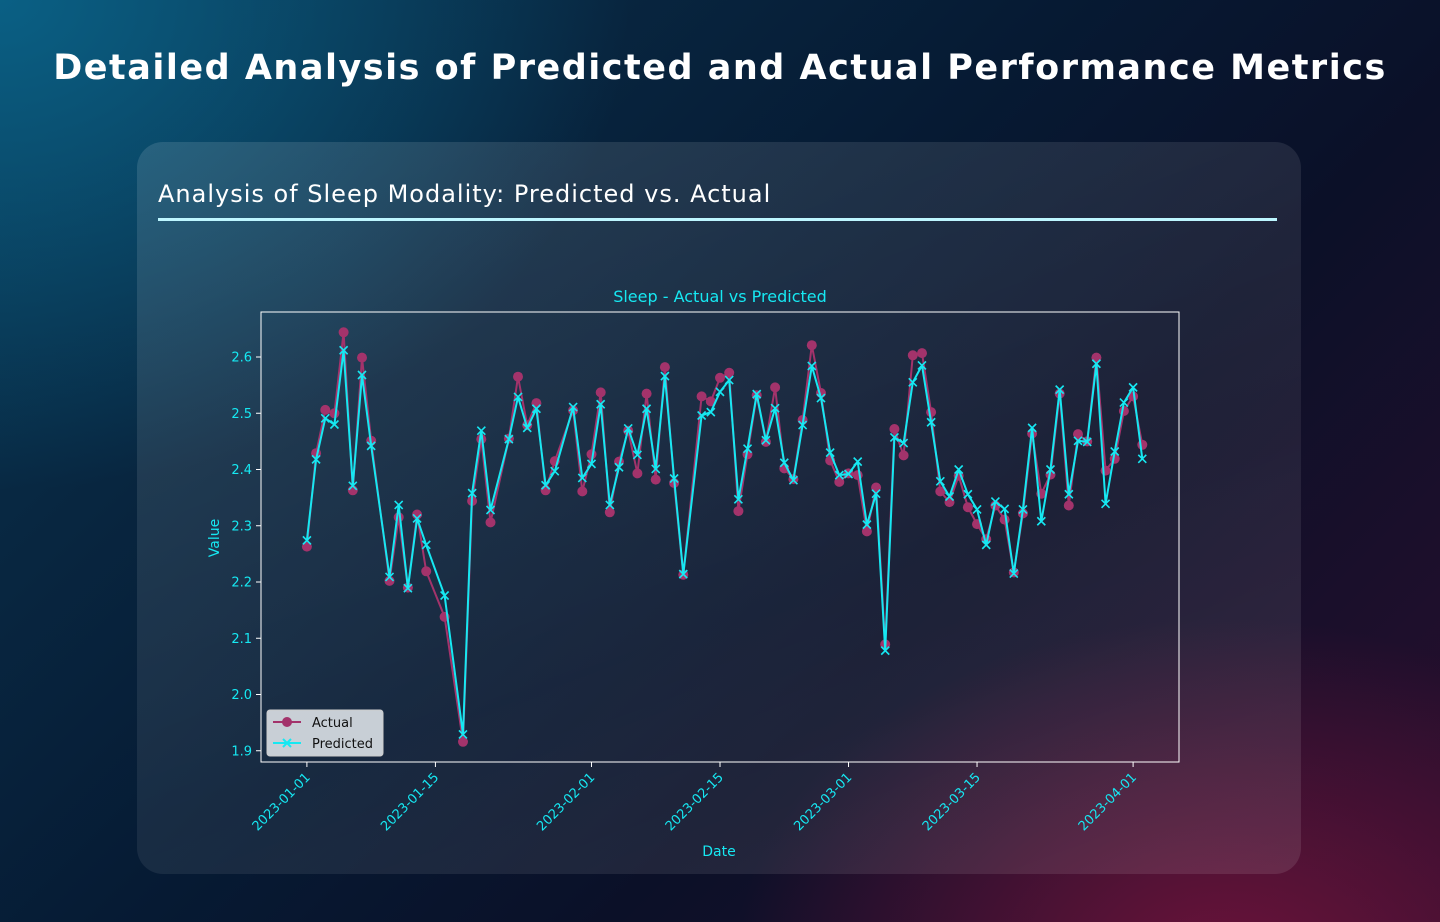 Image resolution: width=1440 pixels, height=922 pixels. Describe the element at coordinates (718, 852) in the screenshot. I see `x-axis-label: Date` at that location.